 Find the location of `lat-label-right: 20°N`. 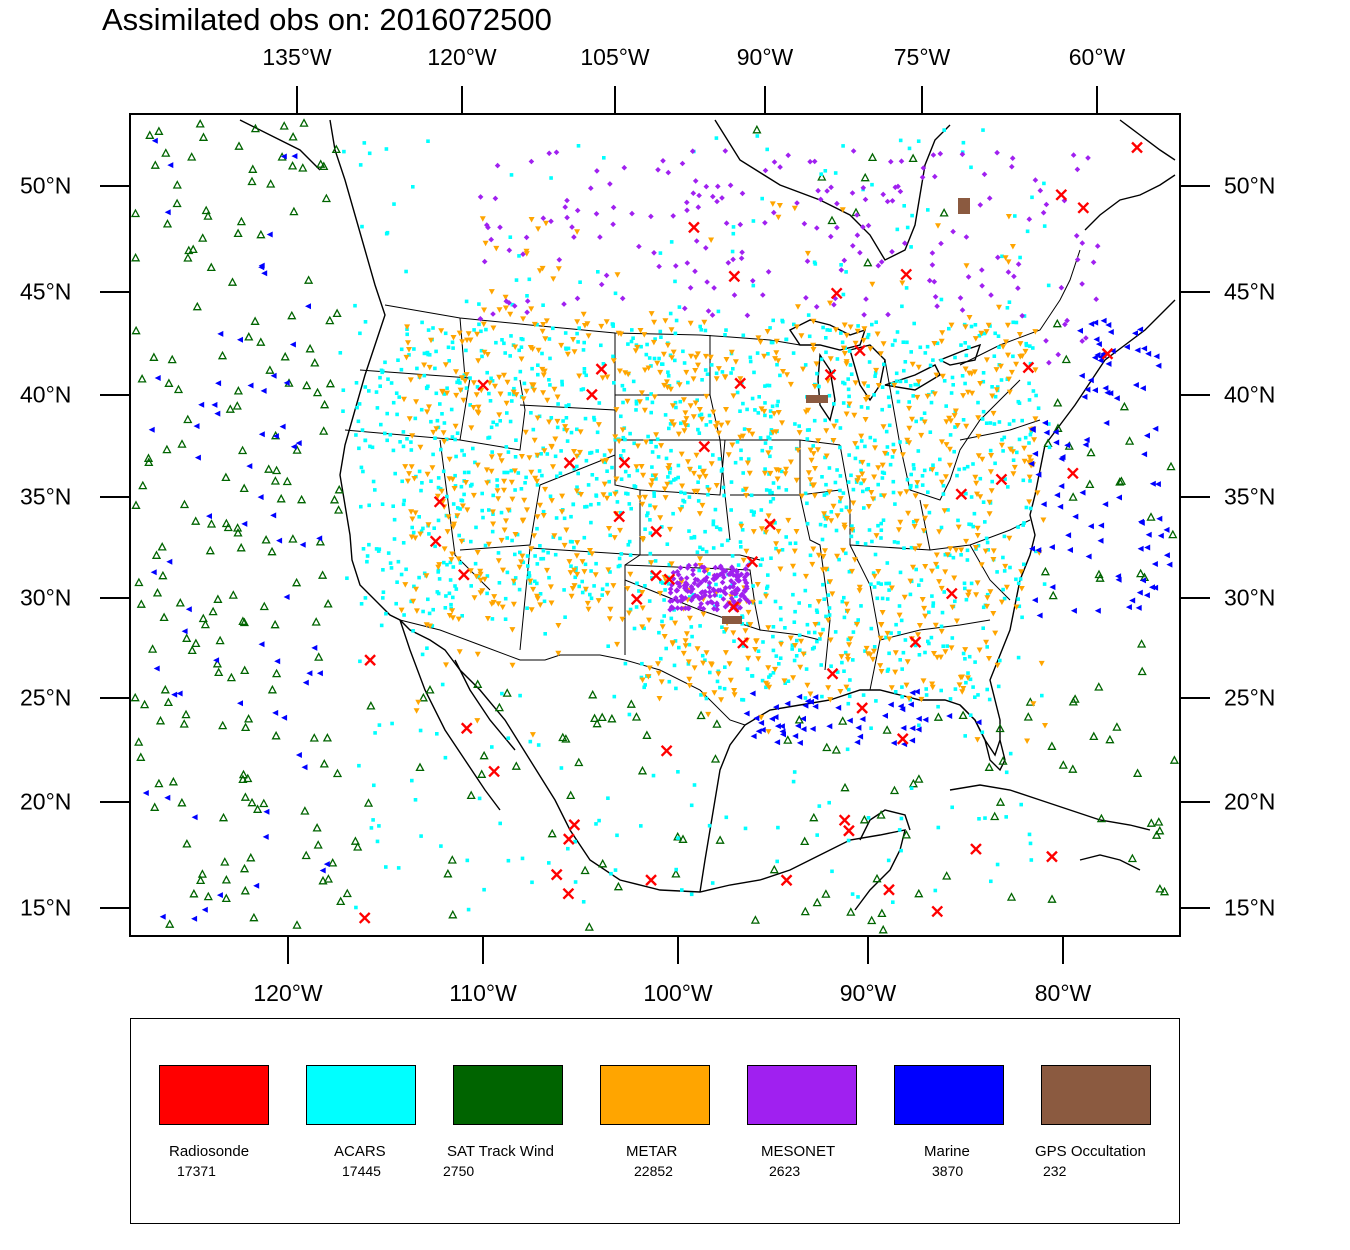

lat-label-right: 20°N is located at coordinates (1250, 801).